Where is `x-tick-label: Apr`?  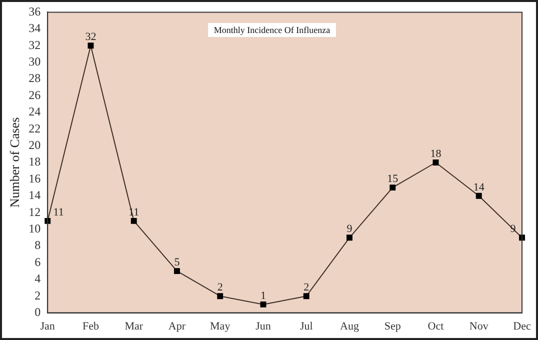 x-tick-label: Apr is located at coordinates (177, 326).